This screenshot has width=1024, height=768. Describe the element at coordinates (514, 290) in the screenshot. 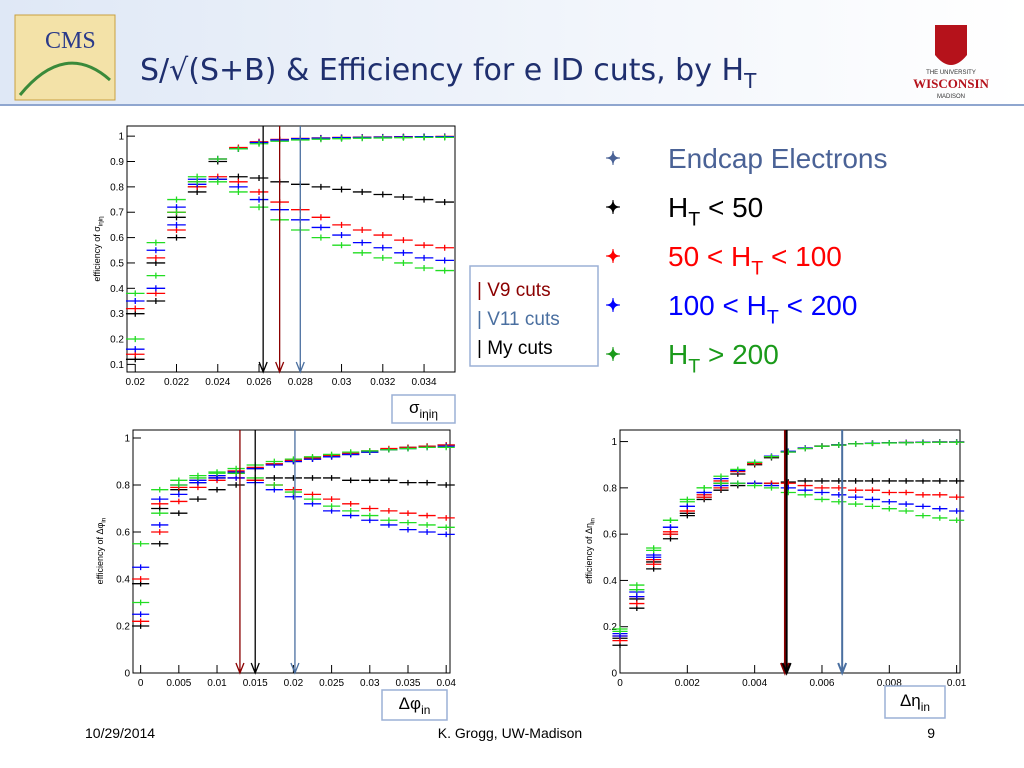

I see `cut-label: | V9 cuts` at that location.